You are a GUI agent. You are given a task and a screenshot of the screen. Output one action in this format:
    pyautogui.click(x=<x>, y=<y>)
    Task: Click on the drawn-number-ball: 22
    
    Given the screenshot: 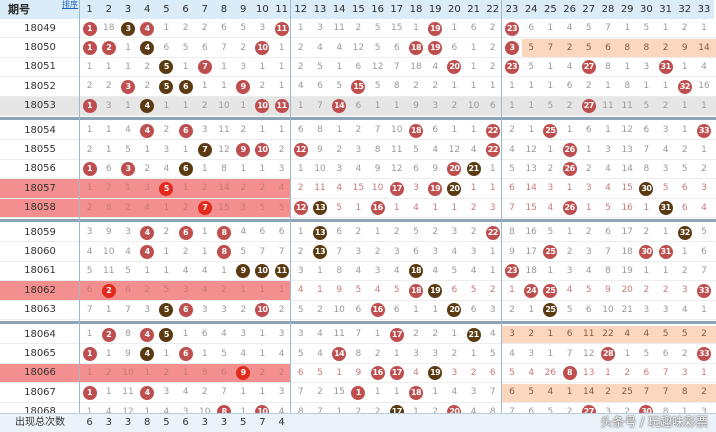 What is the action you would take?
    pyautogui.click(x=492, y=232)
    